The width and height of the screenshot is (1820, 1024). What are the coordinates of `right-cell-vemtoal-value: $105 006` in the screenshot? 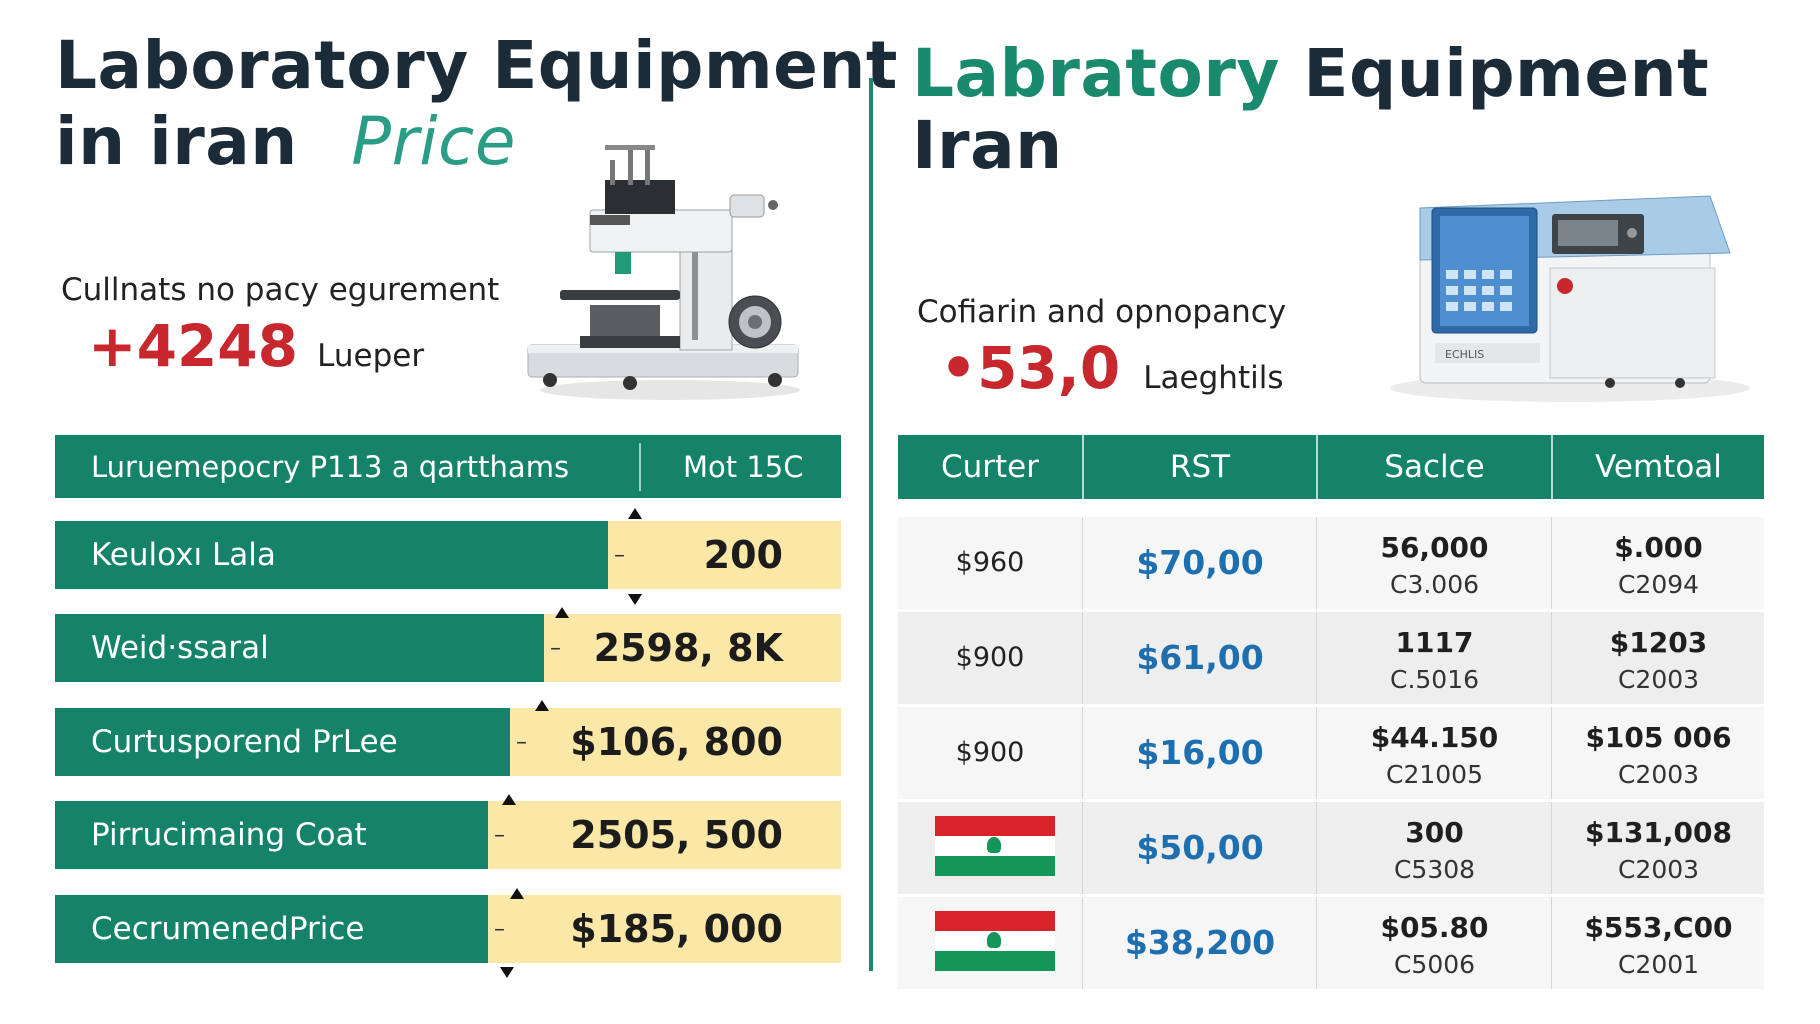 It's located at (1658, 737).